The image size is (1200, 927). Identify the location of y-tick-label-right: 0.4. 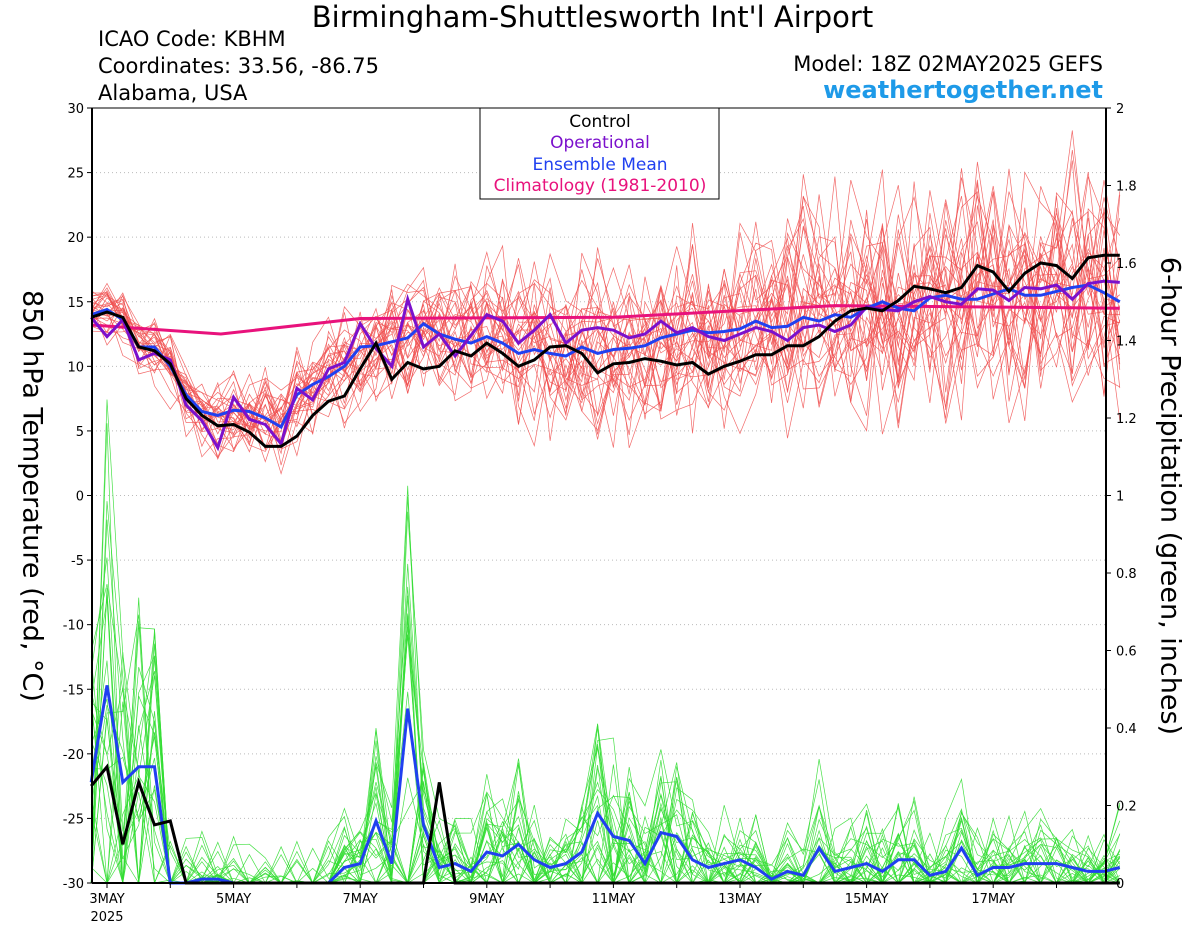
(1126, 729).